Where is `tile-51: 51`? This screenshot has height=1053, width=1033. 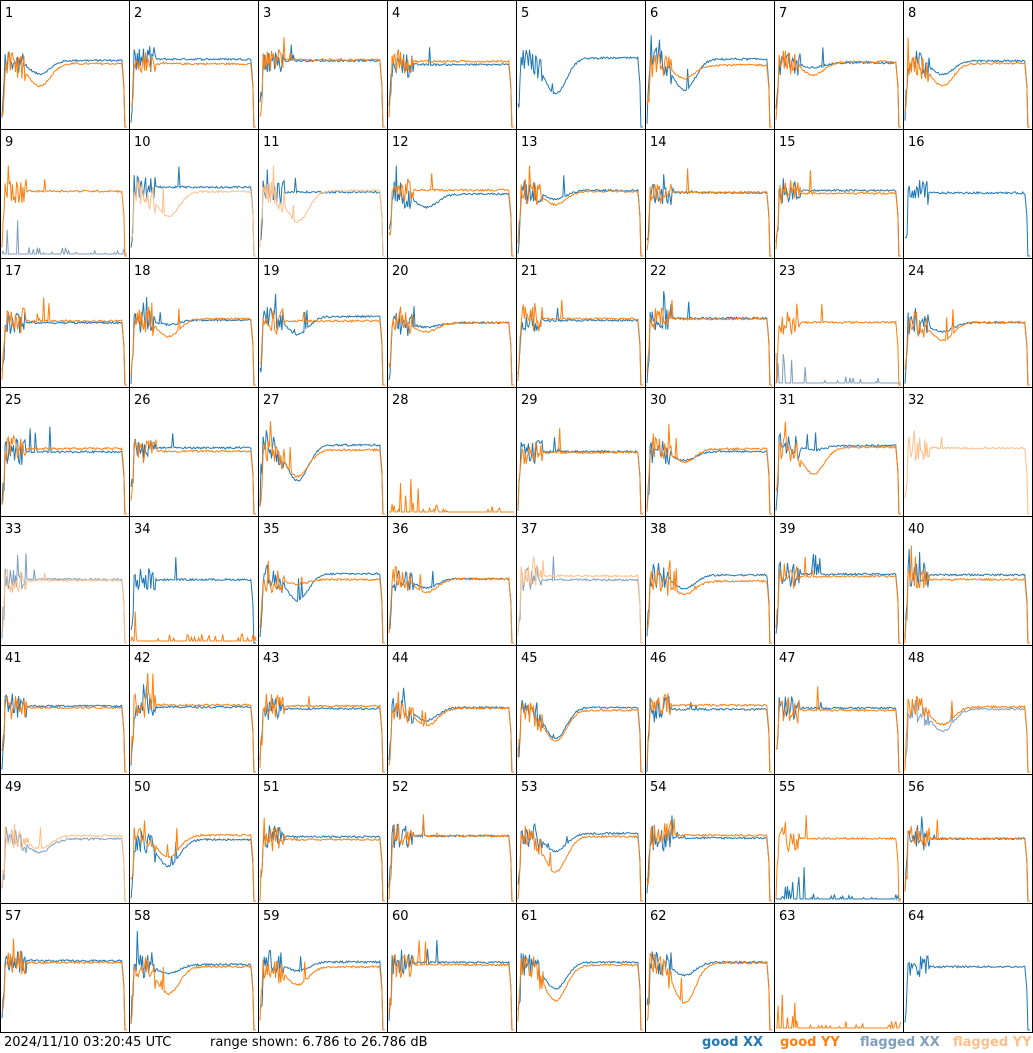
tile-51: 51 is located at coordinates (323, 839).